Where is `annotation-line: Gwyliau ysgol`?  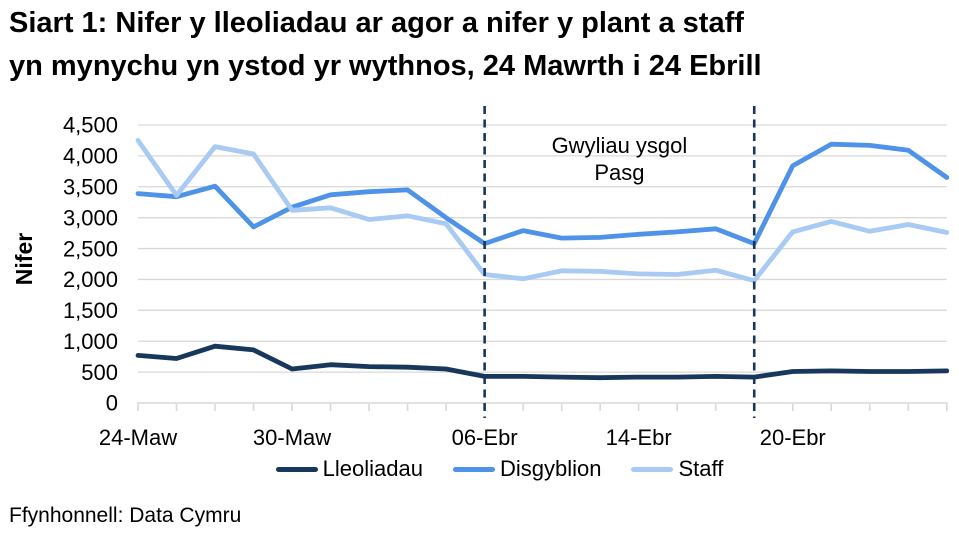 annotation-line: Gwyliau ysgol is located at coordinates (620, 145).